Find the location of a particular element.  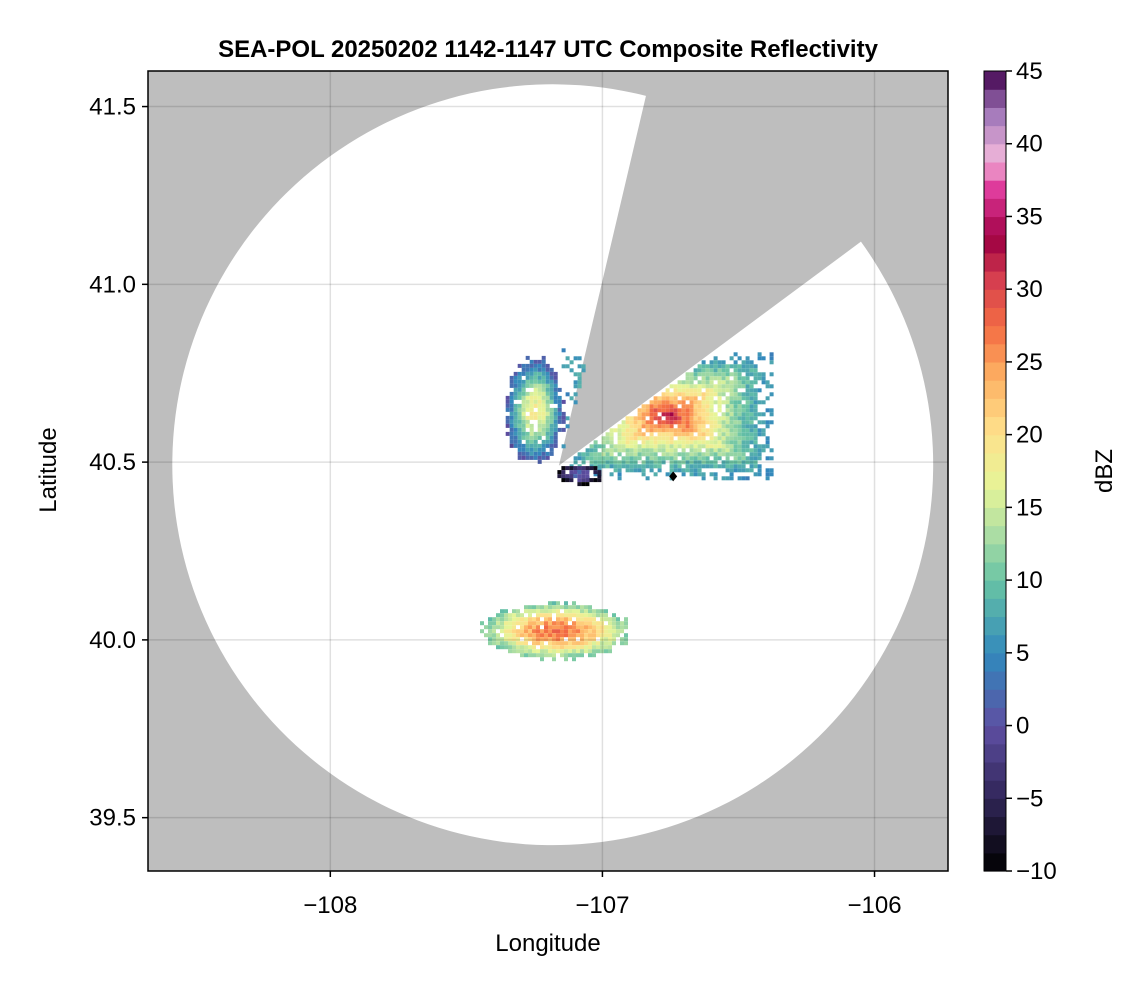

colorbar-frame is located at coordinates (995, 471).